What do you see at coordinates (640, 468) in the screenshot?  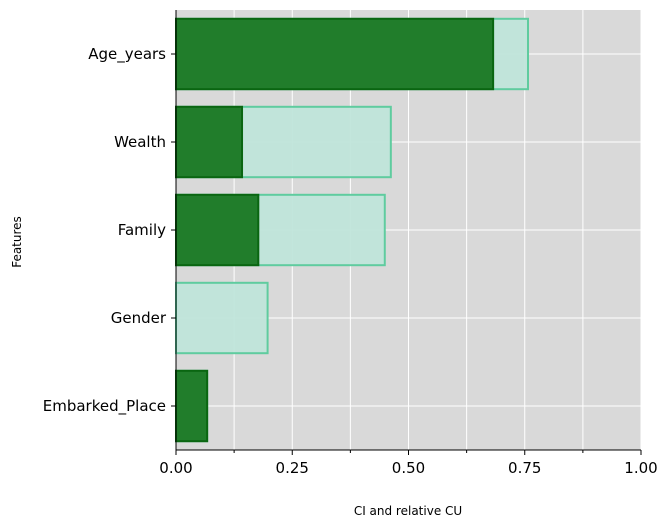 I see `x-tick-label: 1.00` at bounding box center [640, 468].